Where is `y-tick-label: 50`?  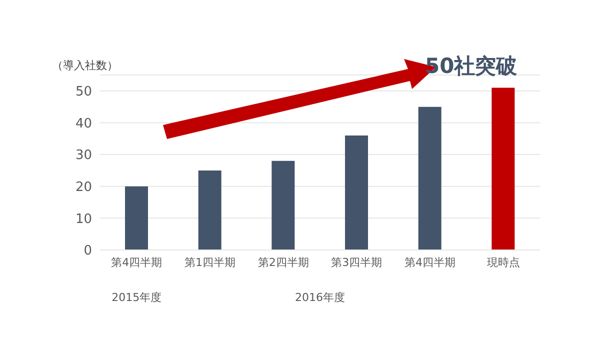
y-tick-label: 50 is located at coordinates (83, 92).